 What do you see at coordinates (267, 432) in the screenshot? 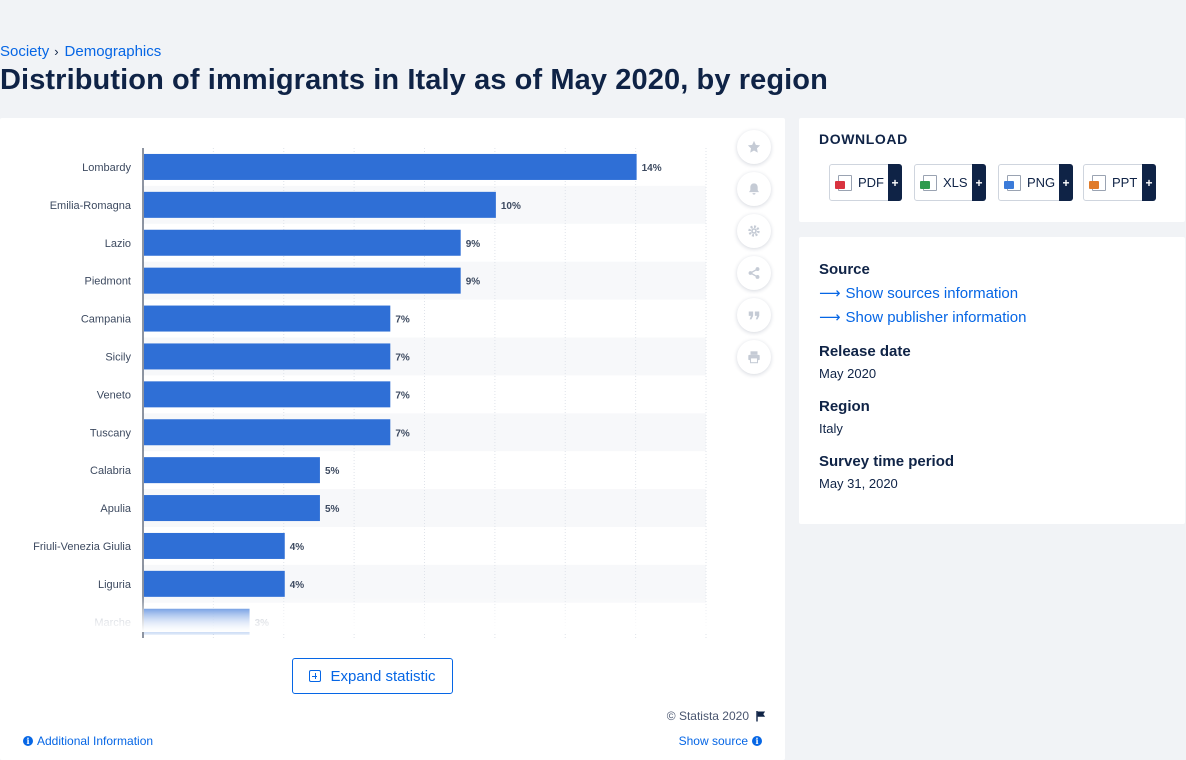
I see `bar-tuscany` at bounding box center [267, 432].